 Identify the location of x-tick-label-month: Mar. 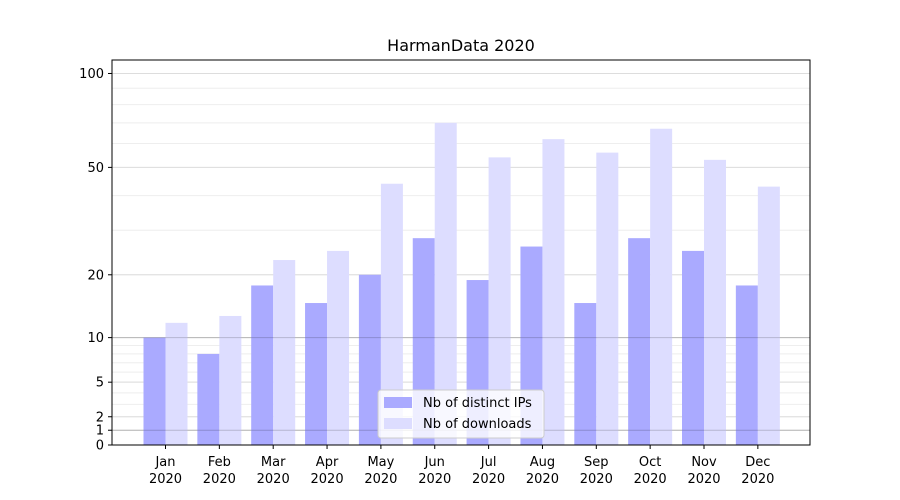
(273, 462).